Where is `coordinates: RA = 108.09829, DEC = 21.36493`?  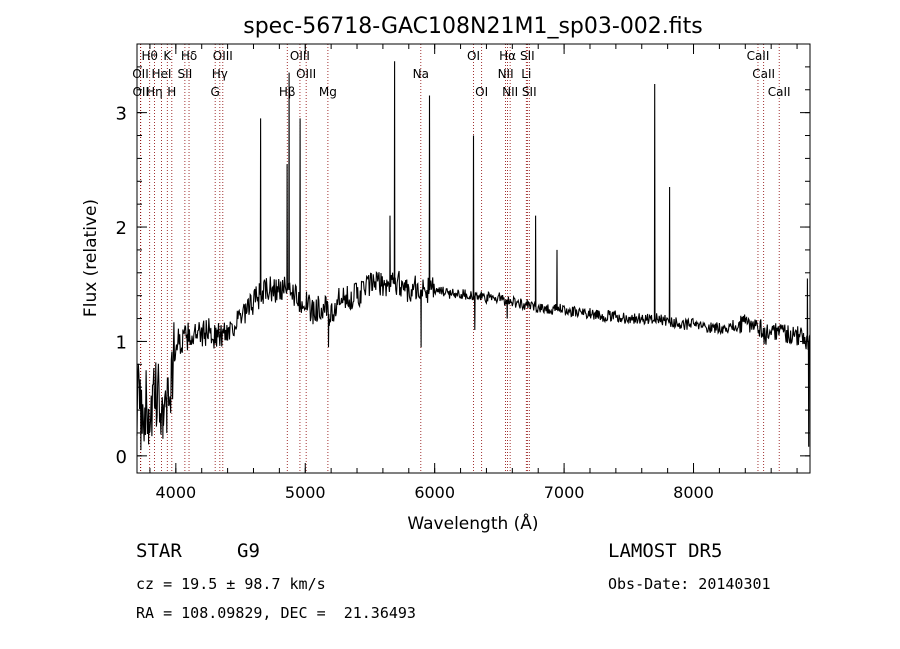 coordinates: RA = 108.09829, DEC = 21.36493 is located at coordinates (276, 613).